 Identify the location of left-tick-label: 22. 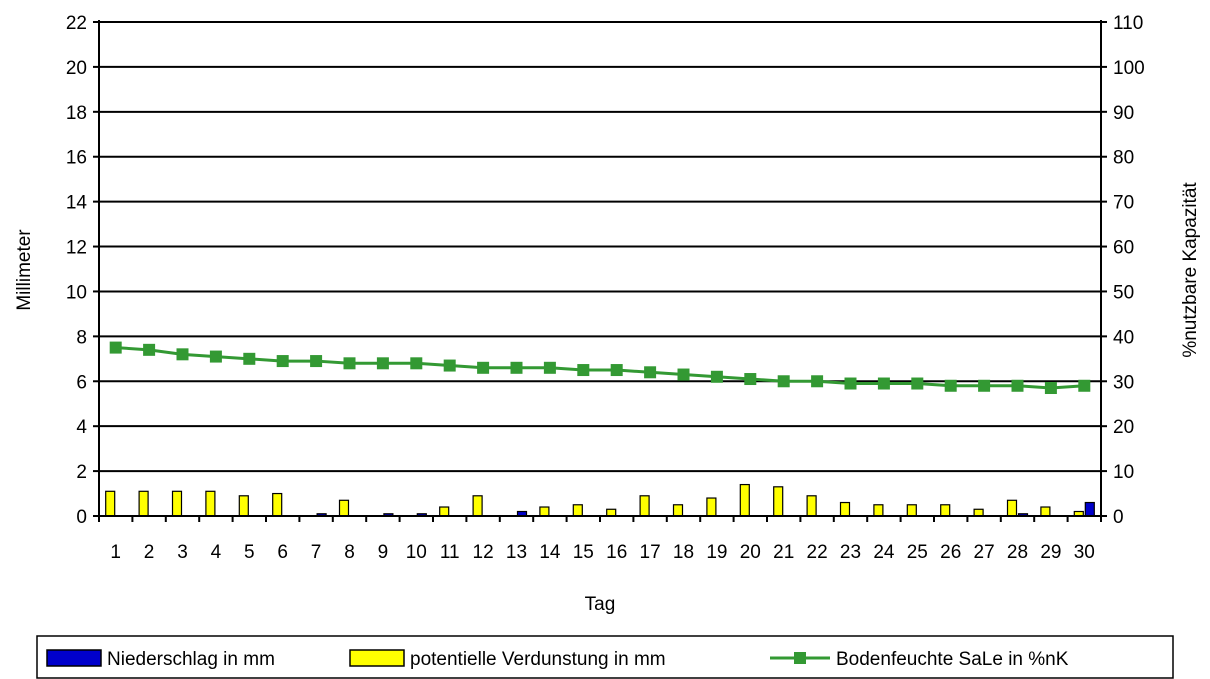
(76, 23).